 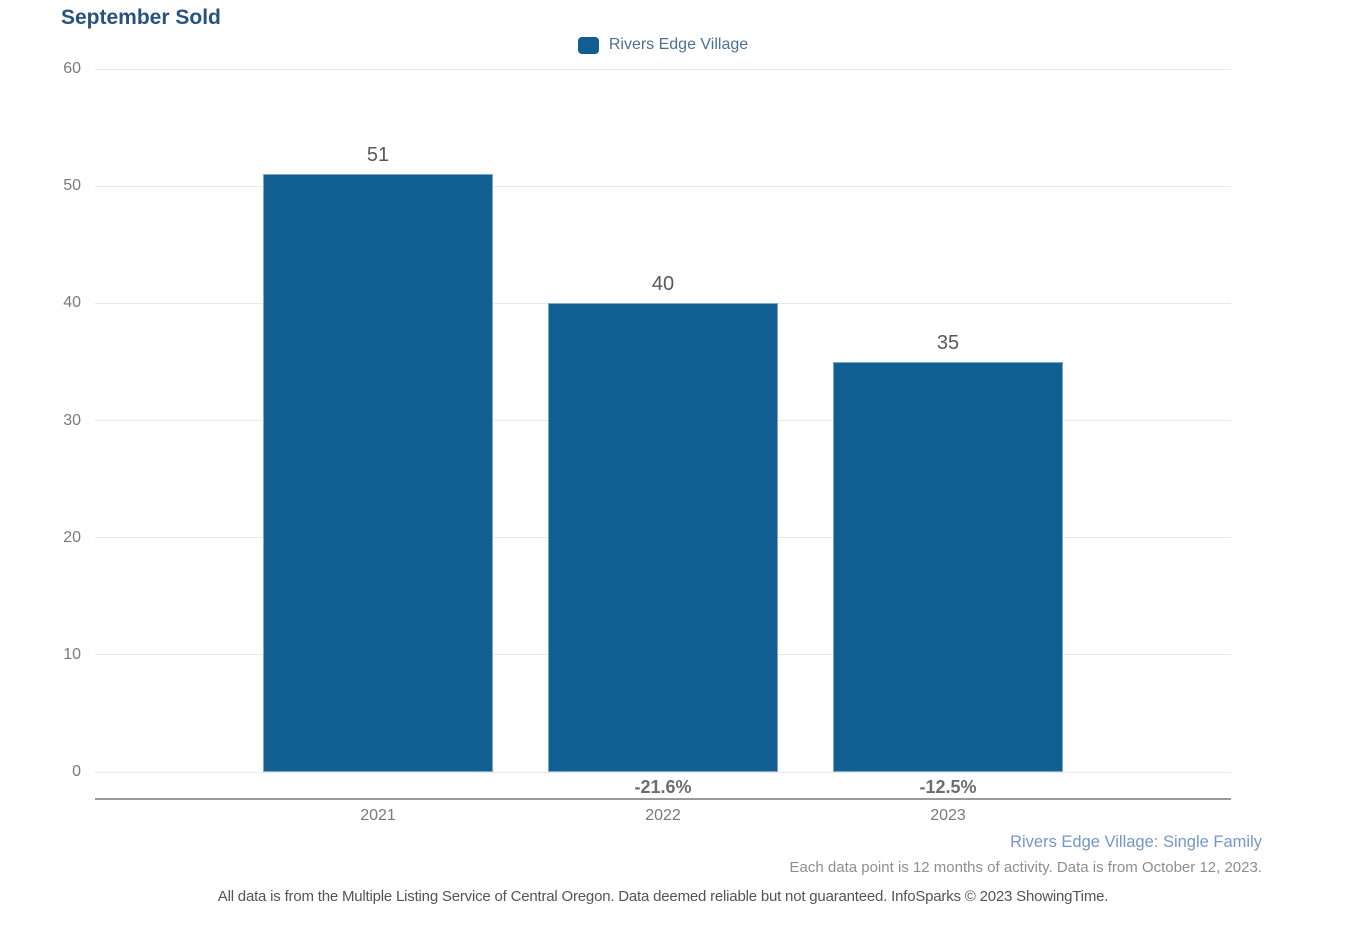 What do you see at coordinates (948, 567) in the screenshot?
I see `bar-2023` at bounding box center [948, 567].